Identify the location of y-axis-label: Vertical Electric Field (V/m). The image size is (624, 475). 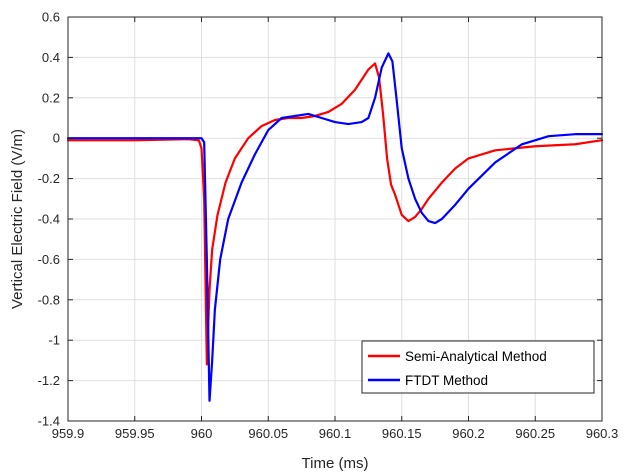
(17, 219).